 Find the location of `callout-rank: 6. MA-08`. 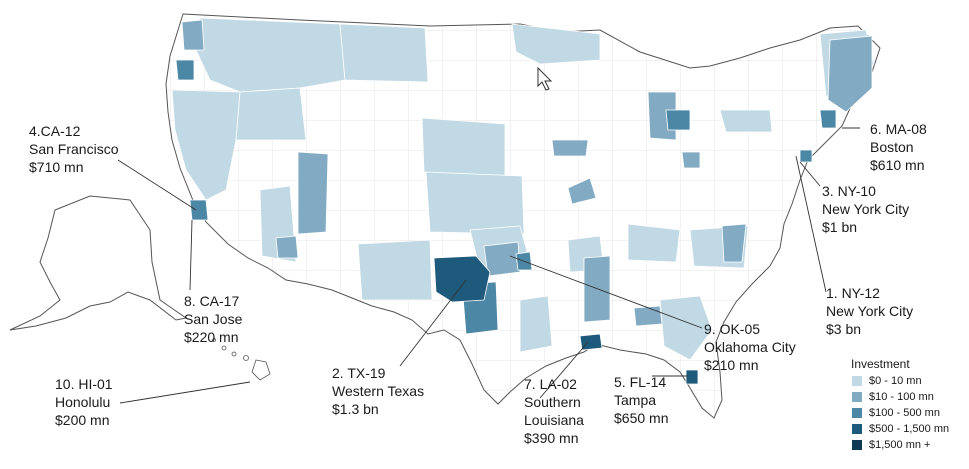

callout-rank: 6. MA-08 is located at coordinates (898, 129).